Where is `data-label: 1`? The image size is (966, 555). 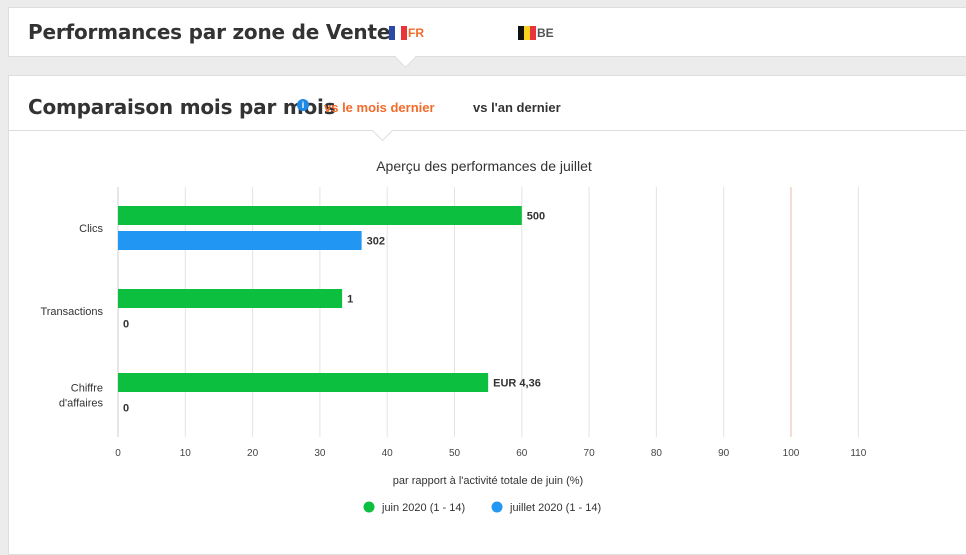
data-label: 1 is located at coordinates (350, 300).